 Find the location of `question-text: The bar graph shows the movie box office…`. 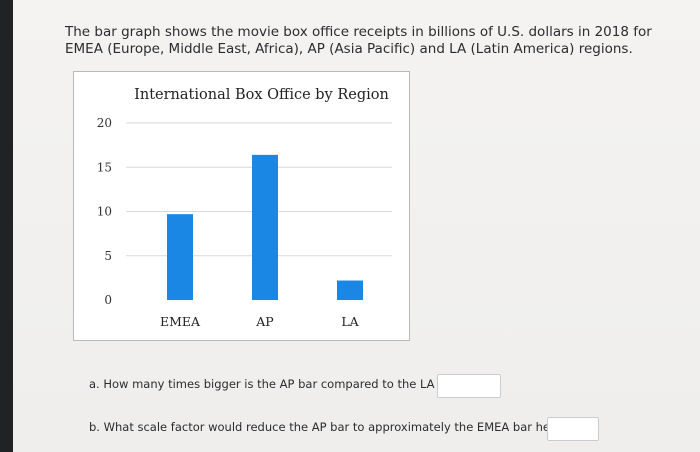

question-text: The bar graph shows the movie box office… is located at coordinates (358, 40).